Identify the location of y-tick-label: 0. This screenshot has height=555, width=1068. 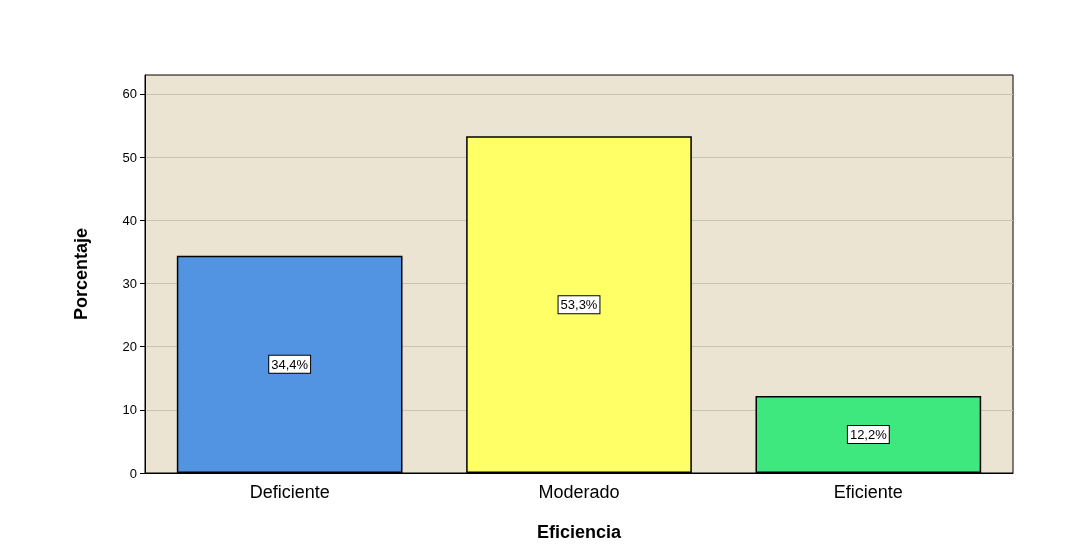
(133, 473).